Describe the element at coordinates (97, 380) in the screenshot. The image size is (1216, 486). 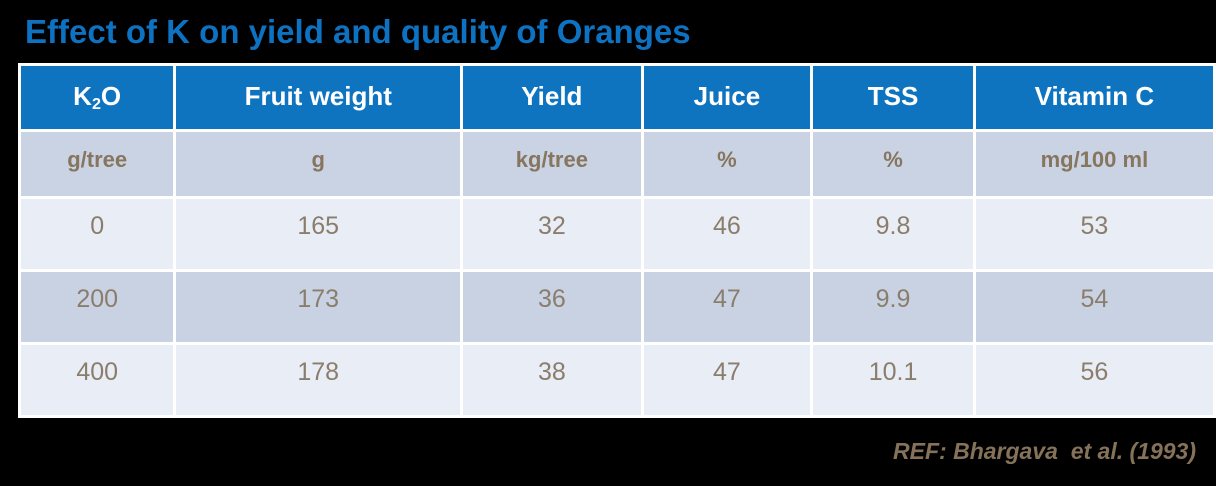
I see `table-cell: 400` at that location.